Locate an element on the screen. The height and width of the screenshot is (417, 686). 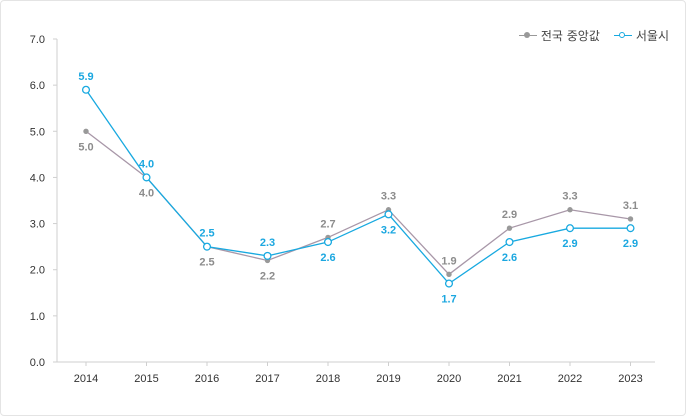
x-tick-label: 2014 is located at coordinates (86, 379).